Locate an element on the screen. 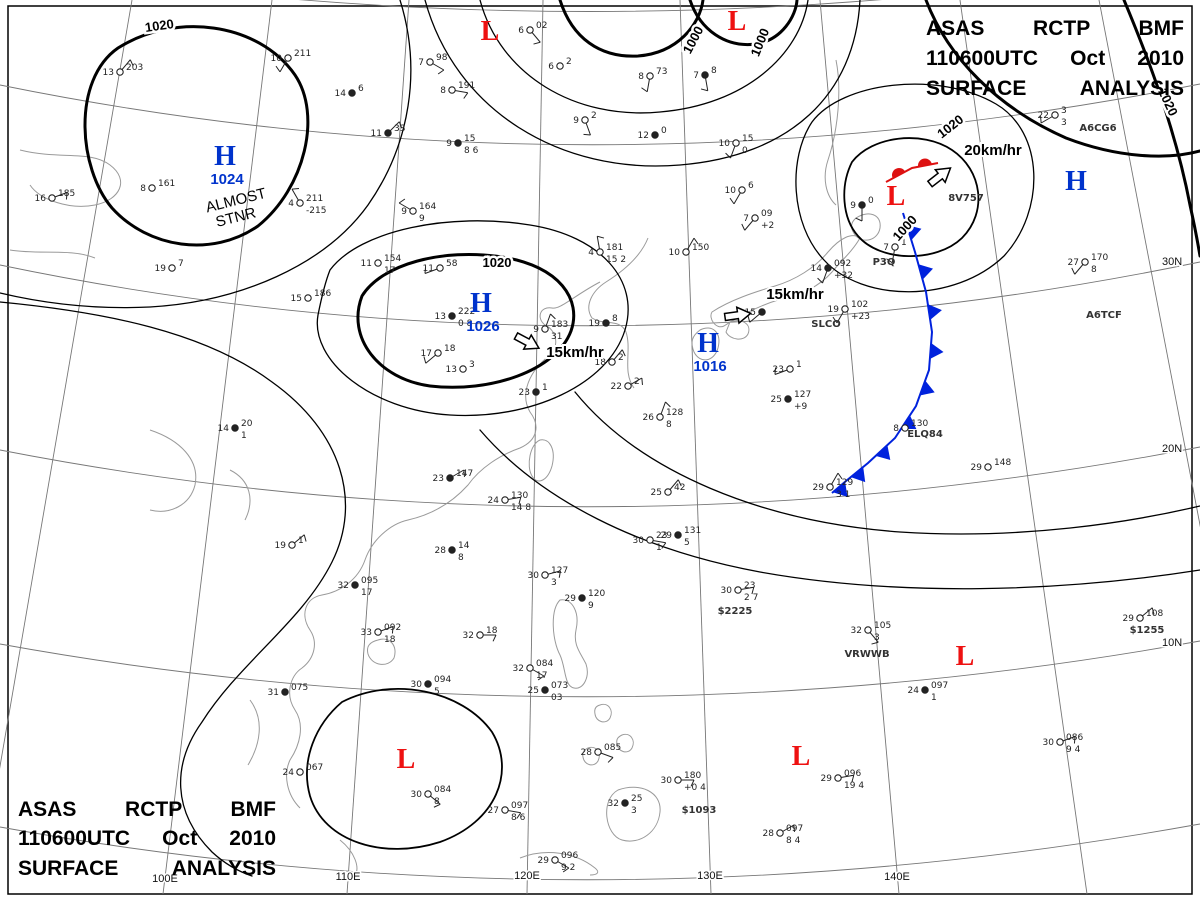 The height and width of the screenshot is (900, 1200). station-temp: 4 is located at coordinates (591, 253).